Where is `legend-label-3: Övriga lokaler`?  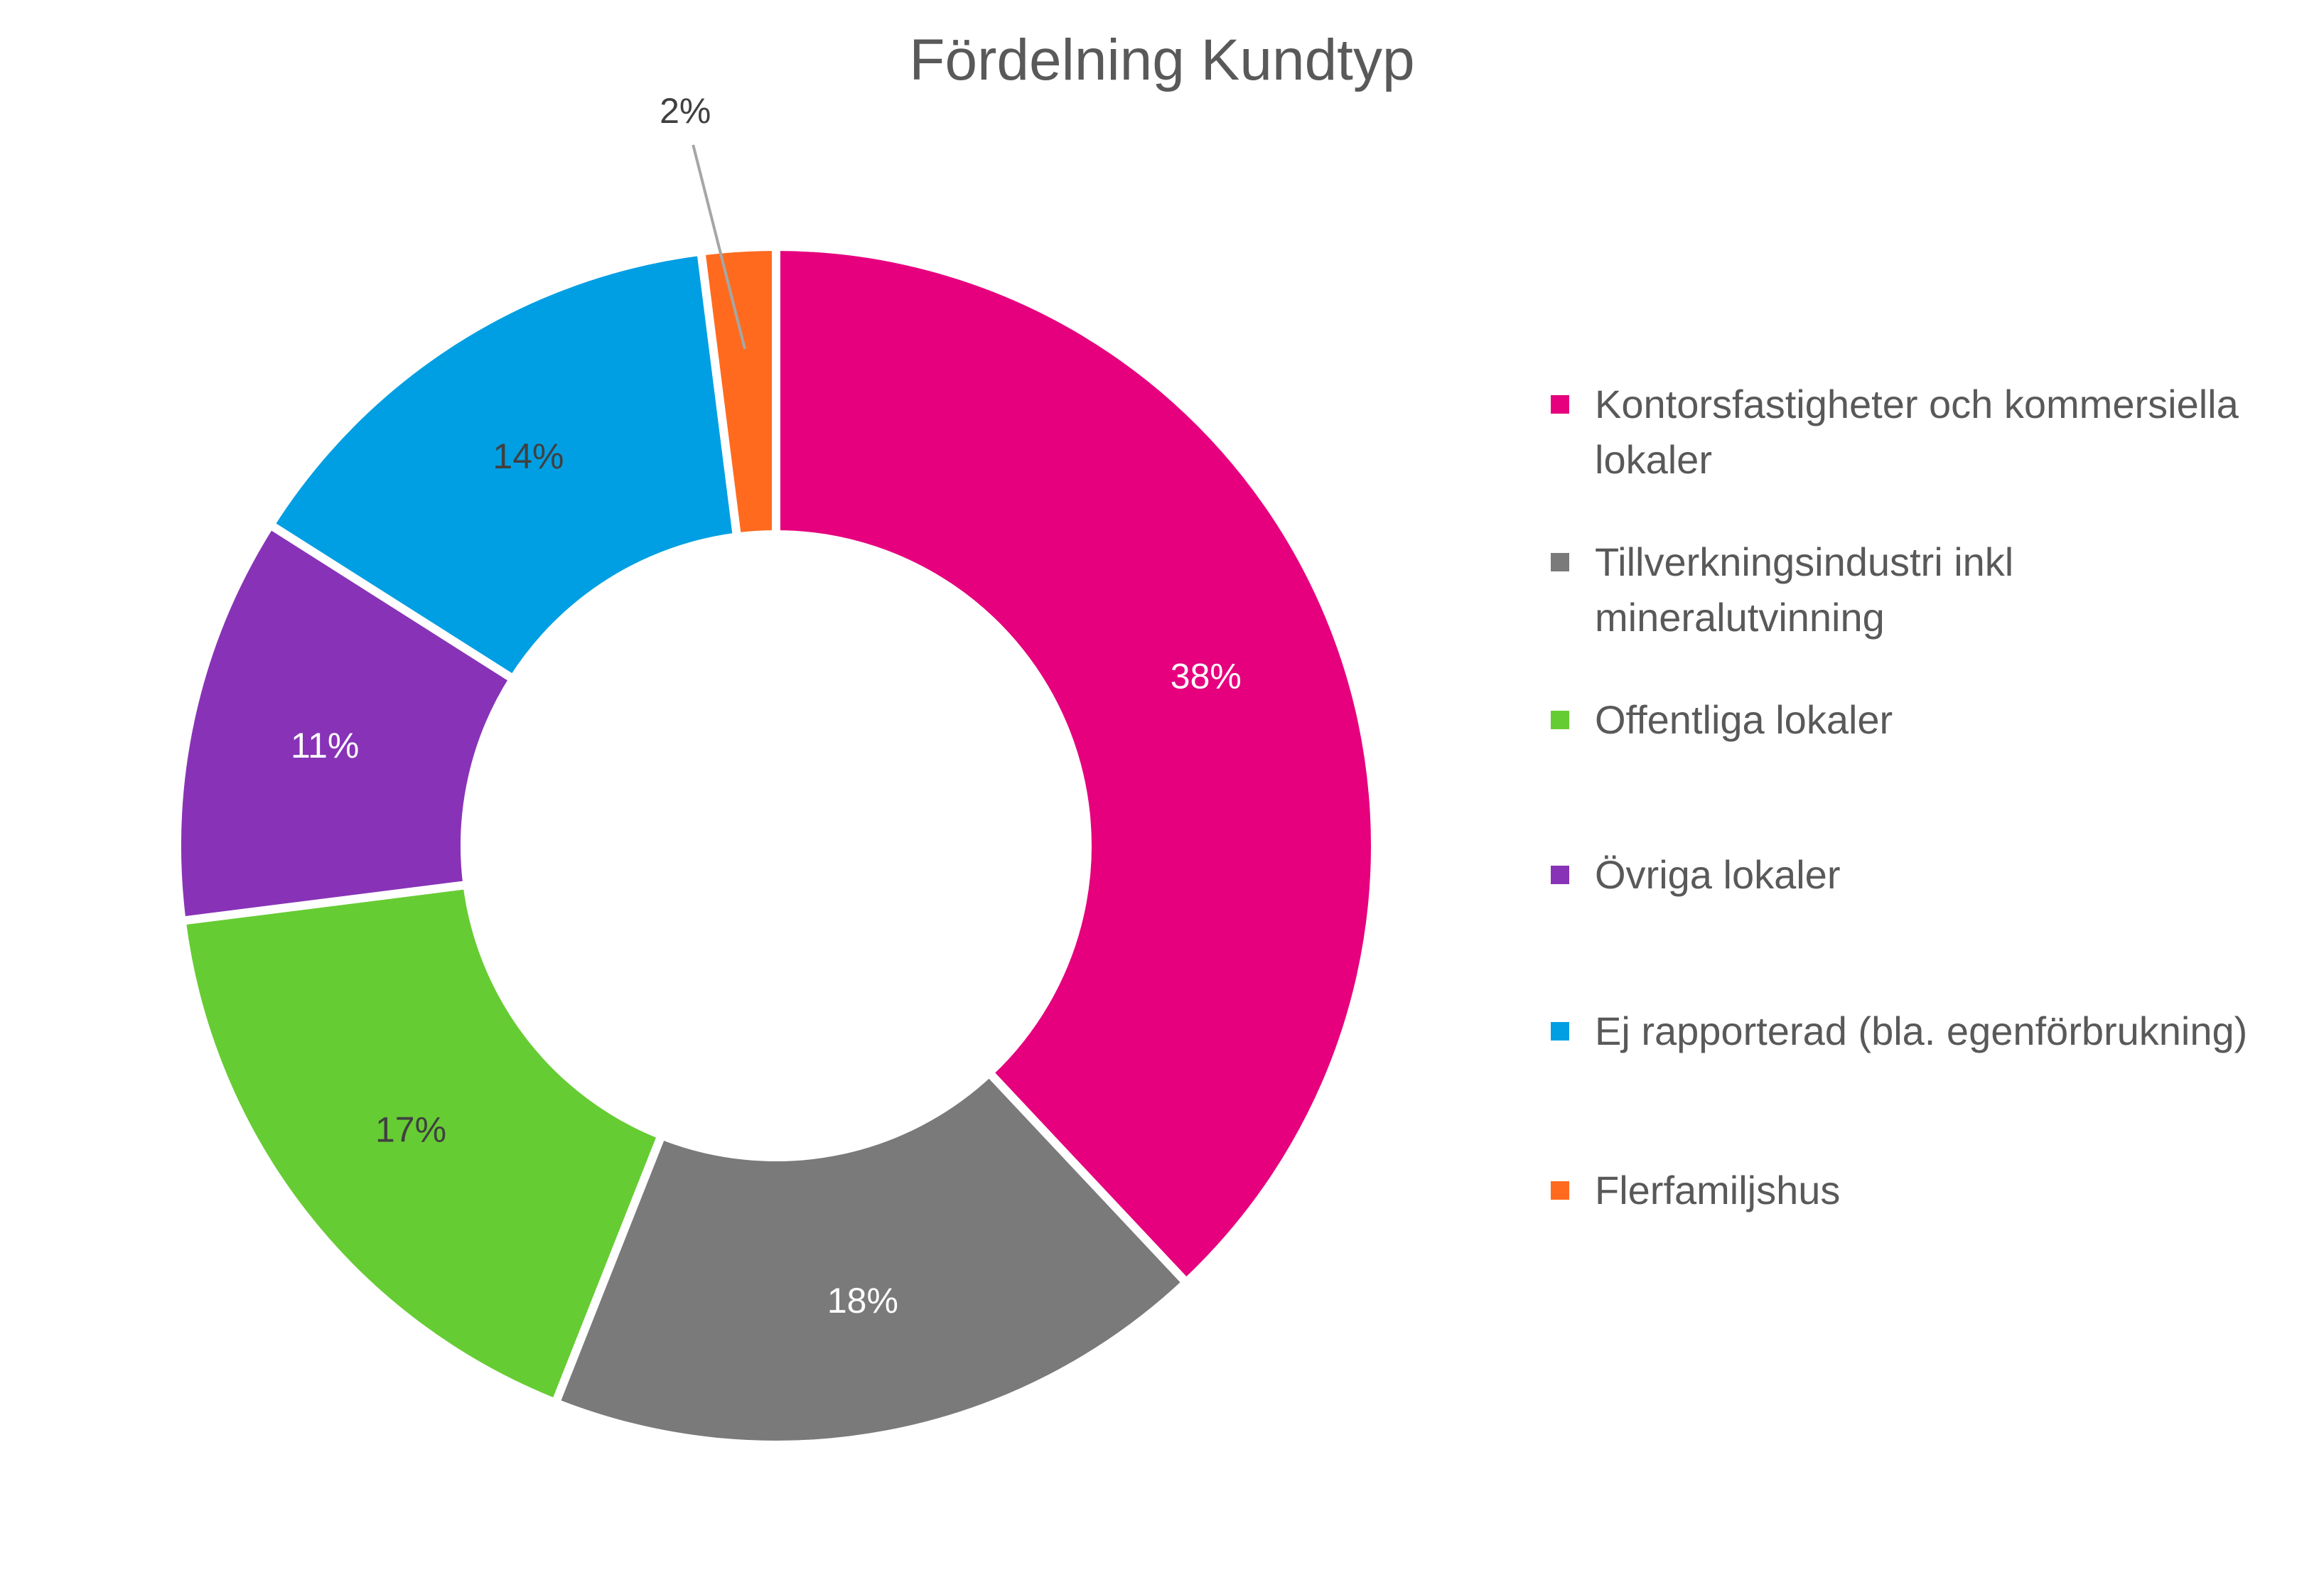 legend-label-3: Övriga lokaler is located at coordinates (1718, 875).